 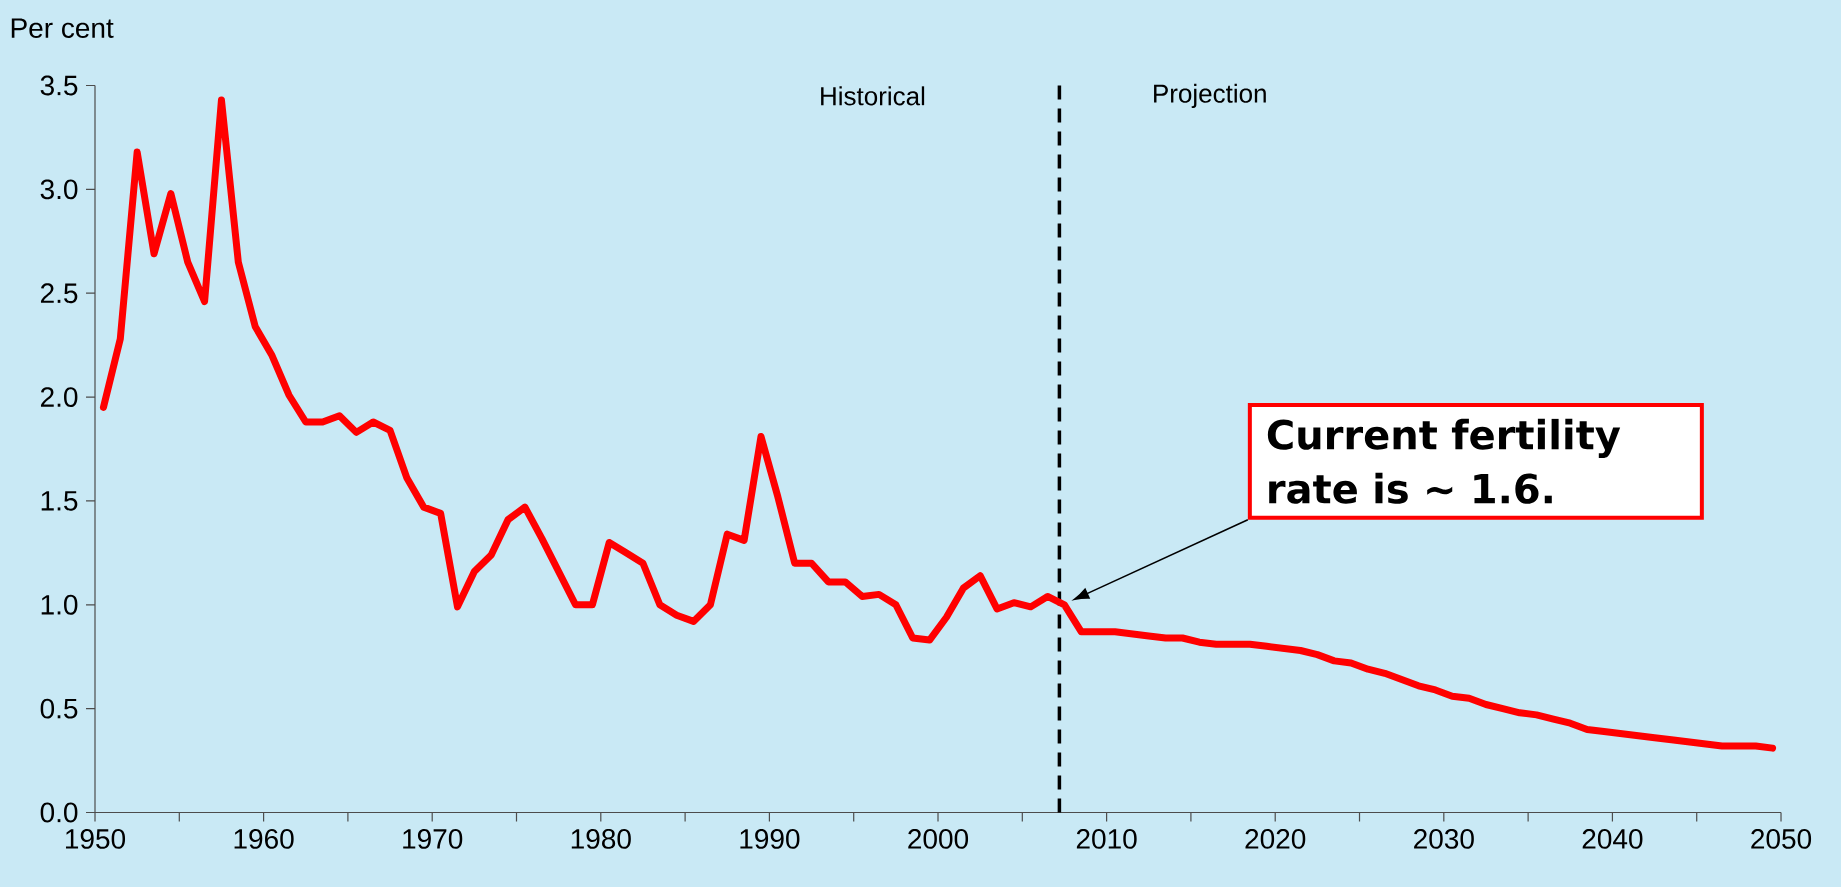 I want to click on y-tick-label: 0.5, so click(x=59, y=708).